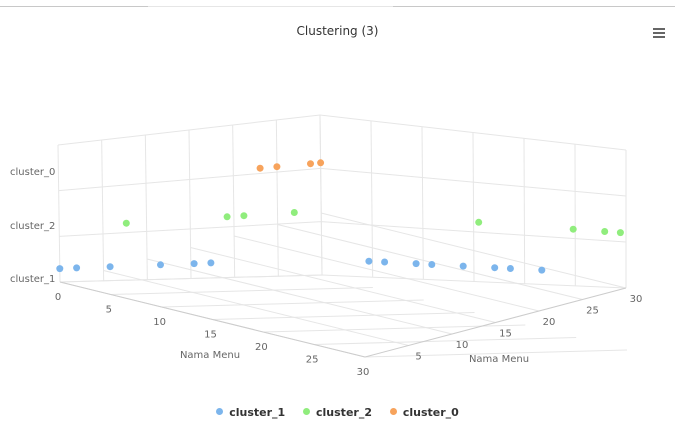 The width and height of the screenshot is (675, 426). Describe the element at coordinates (261, 347) in the screenshot. I see `x-tick-label: 20` at that location.